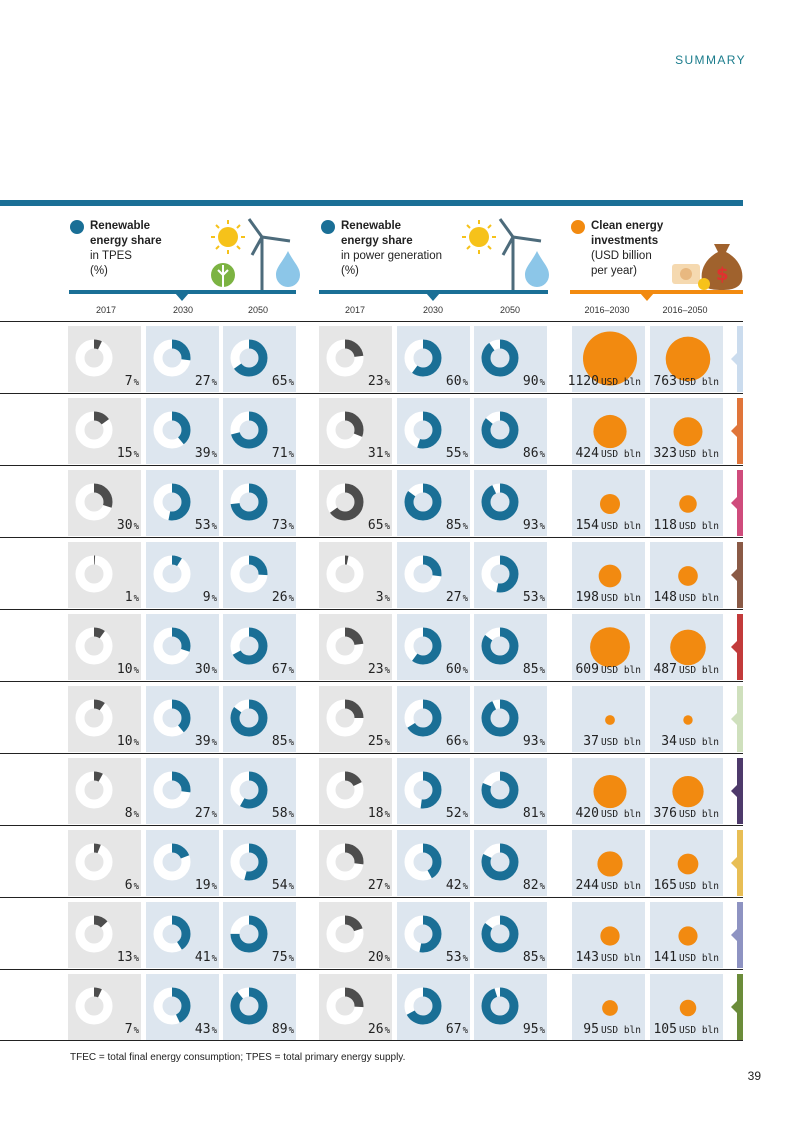 The image size is (803, 1134). I want to click on teal-dot-icon, so click(77, 227).